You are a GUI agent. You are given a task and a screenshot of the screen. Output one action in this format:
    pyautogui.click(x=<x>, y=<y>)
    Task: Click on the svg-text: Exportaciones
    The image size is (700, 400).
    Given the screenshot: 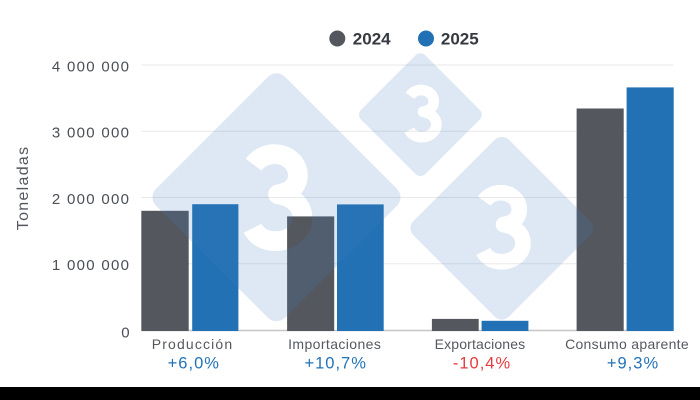 What is the action you would take?
    pyautogui.click(x=480, y=344)
    